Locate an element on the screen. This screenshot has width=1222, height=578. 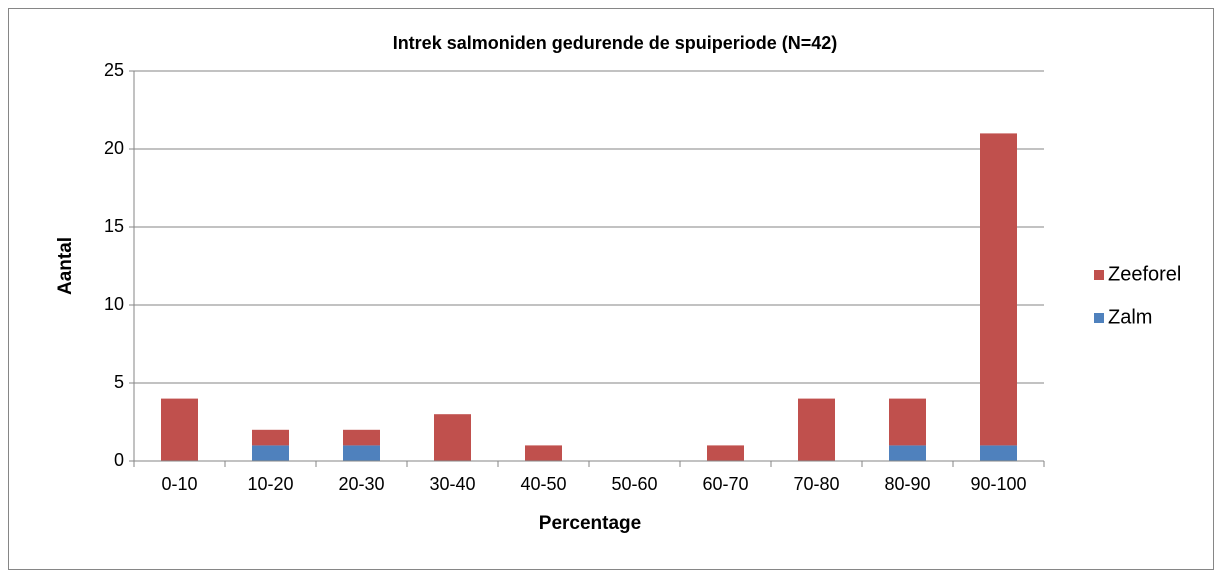
y-tick-label: 15 is located at coordinates (114, 226).